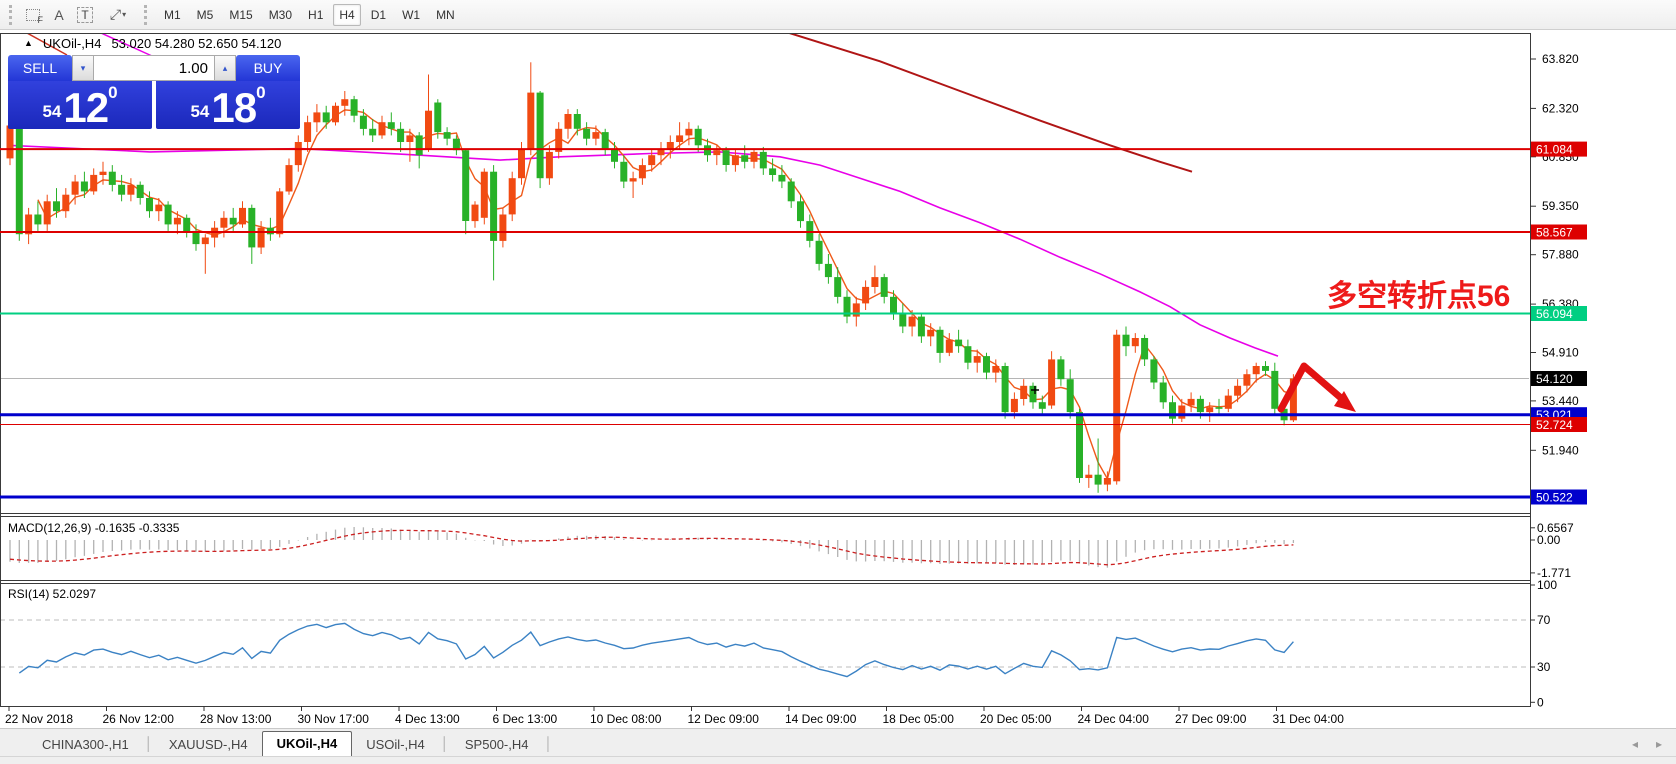 The height and width of the screenshot is (764, 1676). I want to click on chart-title: ▲ UKOil-,H4 53.020 54.280 52.650 54.120, so click(152, 43).